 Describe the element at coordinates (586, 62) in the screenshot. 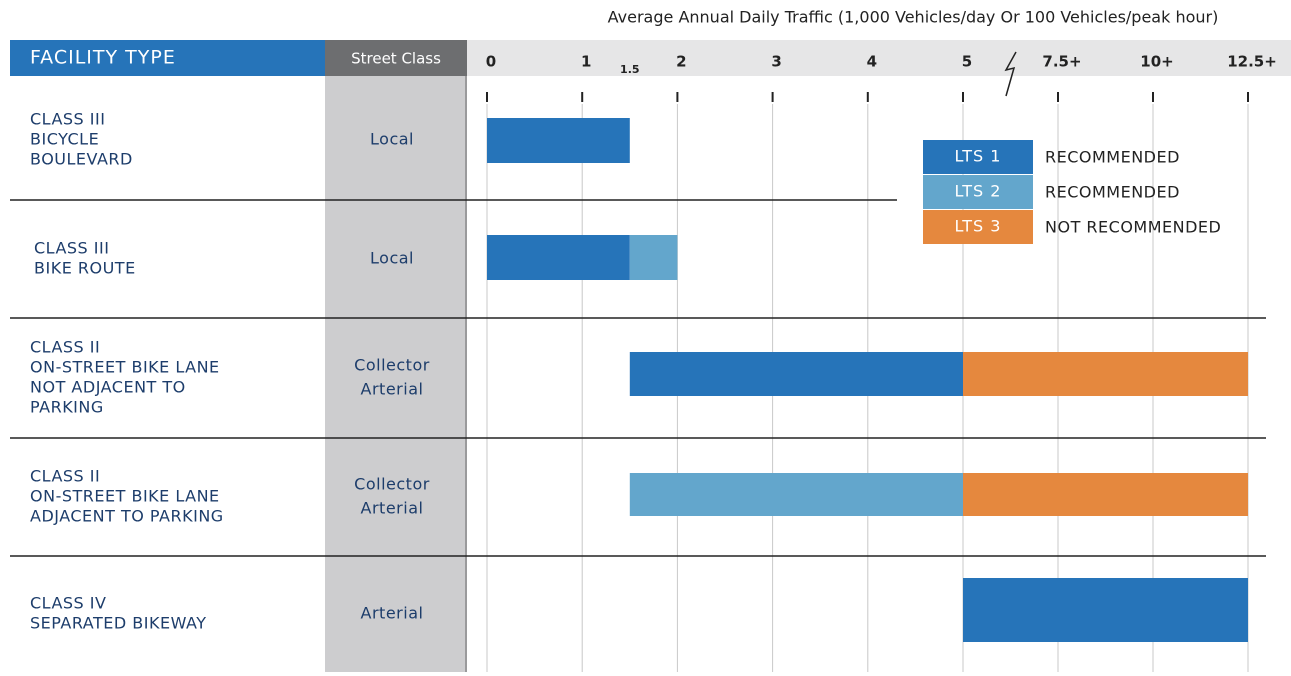

I see `x-tick-label: 1` at that location.